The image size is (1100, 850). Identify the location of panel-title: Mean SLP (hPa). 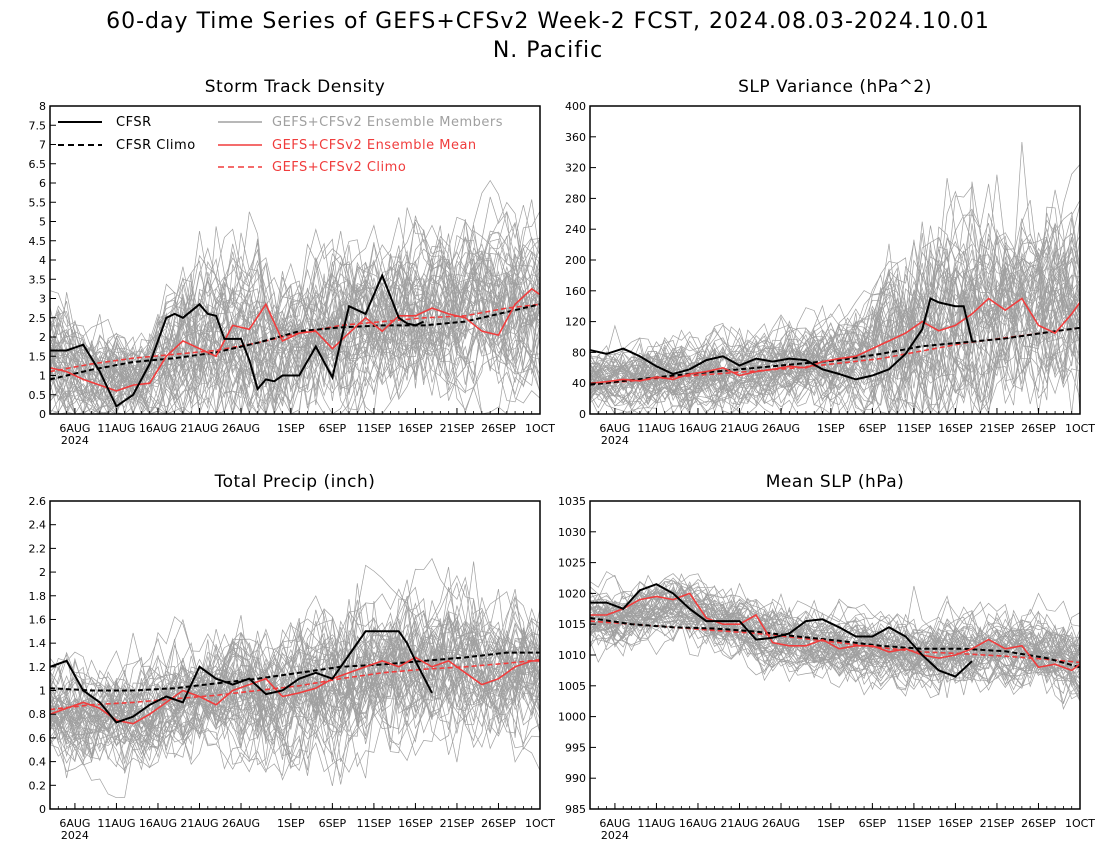
(835, 482).